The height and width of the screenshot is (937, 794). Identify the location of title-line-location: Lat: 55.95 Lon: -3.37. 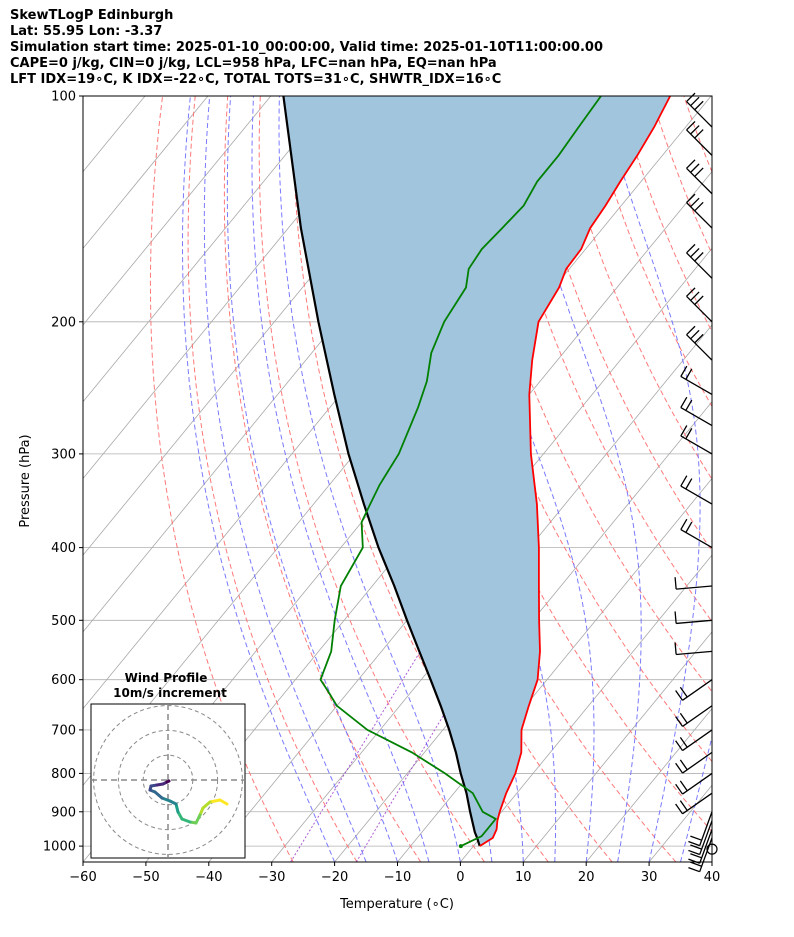
(86, 31).